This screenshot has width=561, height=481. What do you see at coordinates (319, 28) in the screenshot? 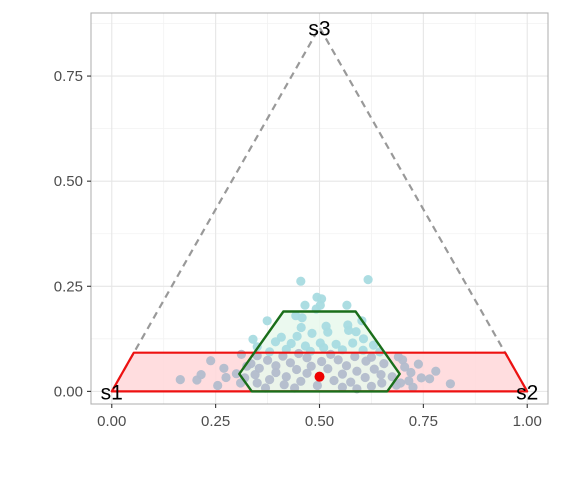
I see `vertex-label-s3: s3` at bounding box center [319, 28].